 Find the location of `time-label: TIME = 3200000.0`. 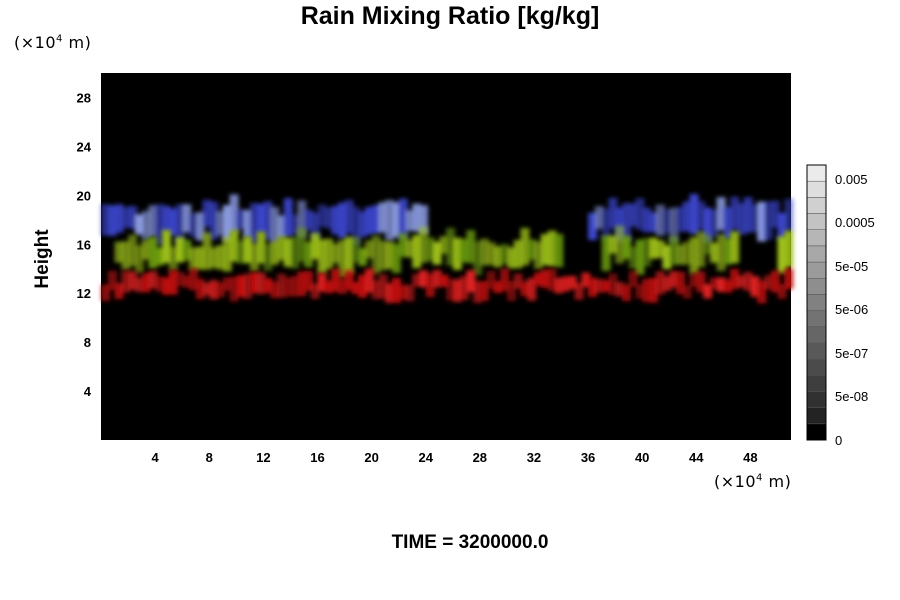

time-label: TIME = 3200000.0 is located at coordinates (470, 542).